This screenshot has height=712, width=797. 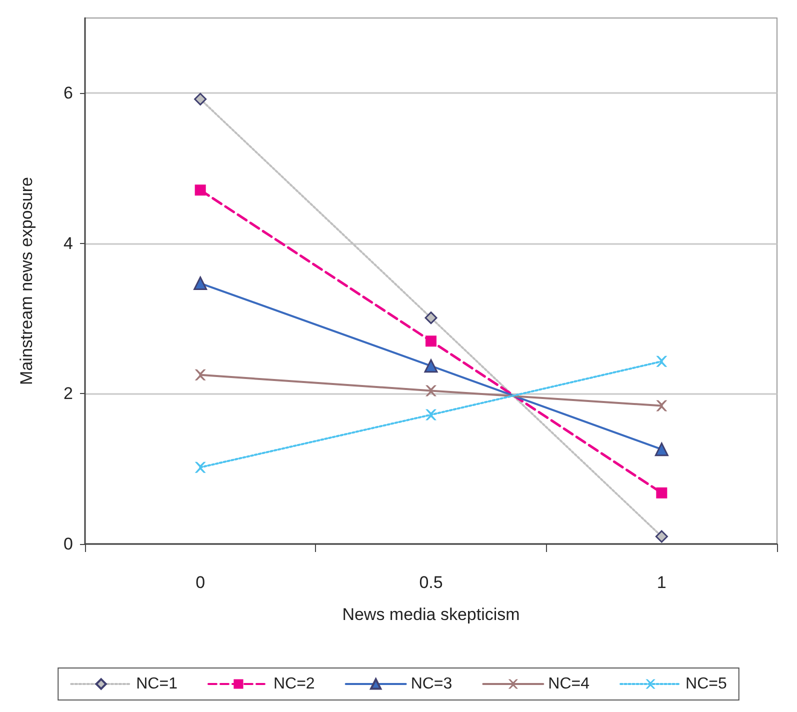 I want to click on x-tick-label: 0.5, so click(x=431, y=582).